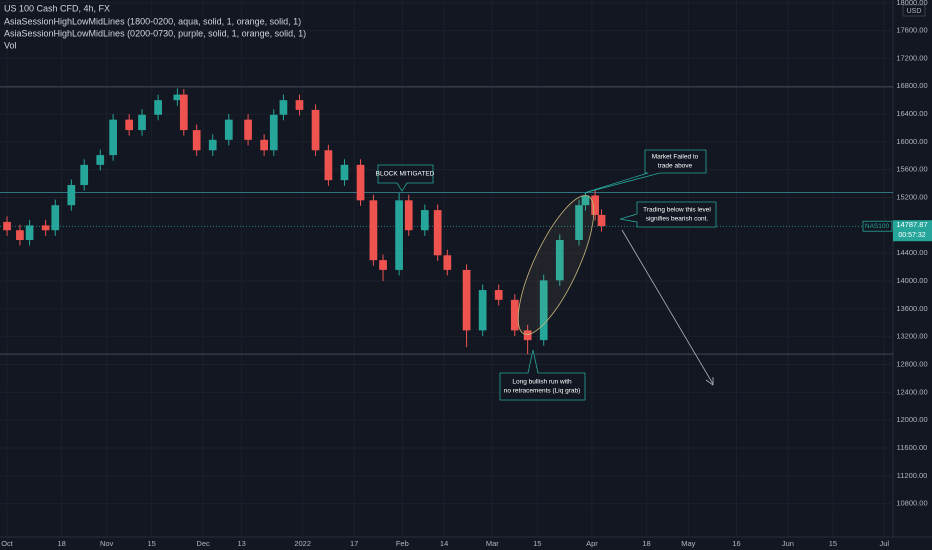 This screenshot has width=932, height=550. Describe the element at coordinates (877, 226) in the screenshot. I see `symbol-box` at that location.